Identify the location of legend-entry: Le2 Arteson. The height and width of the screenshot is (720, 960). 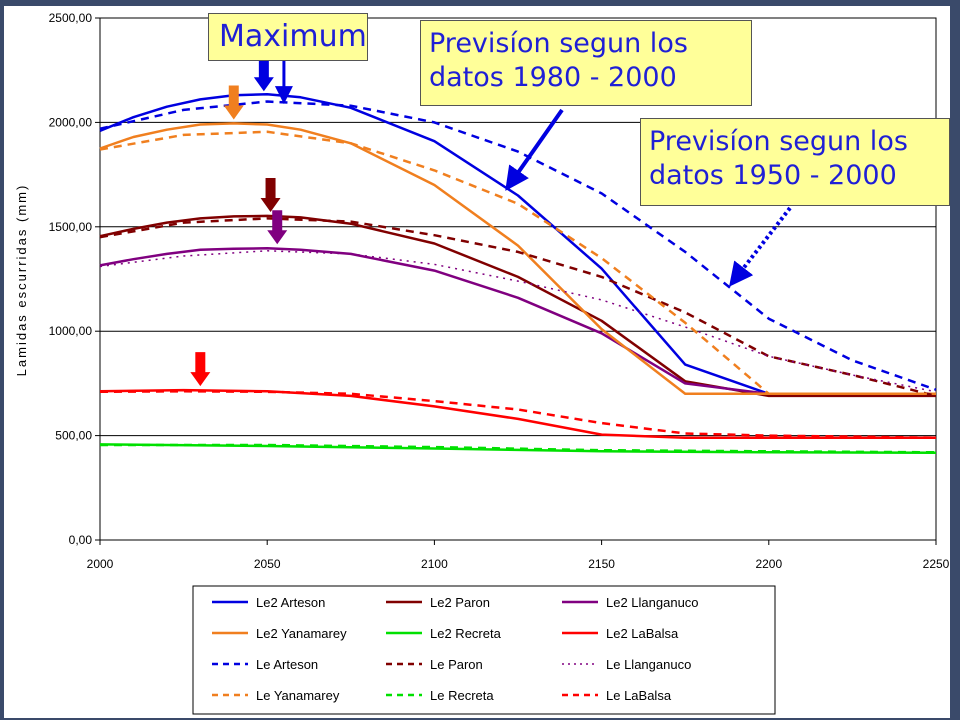
(268, 602).